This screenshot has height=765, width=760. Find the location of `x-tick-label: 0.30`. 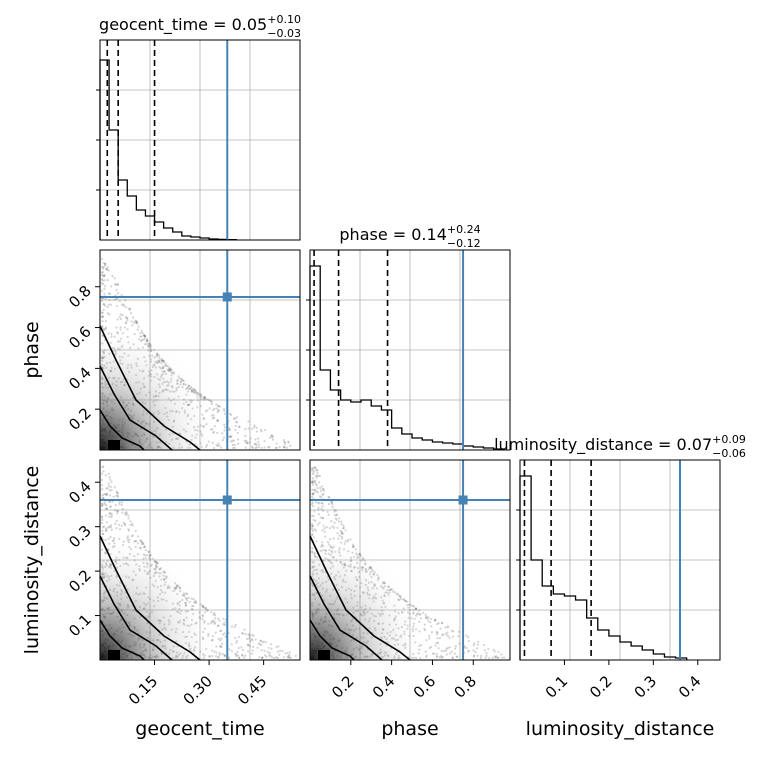

x-tick-label: 0.30 is located at coordinates (198, 690).